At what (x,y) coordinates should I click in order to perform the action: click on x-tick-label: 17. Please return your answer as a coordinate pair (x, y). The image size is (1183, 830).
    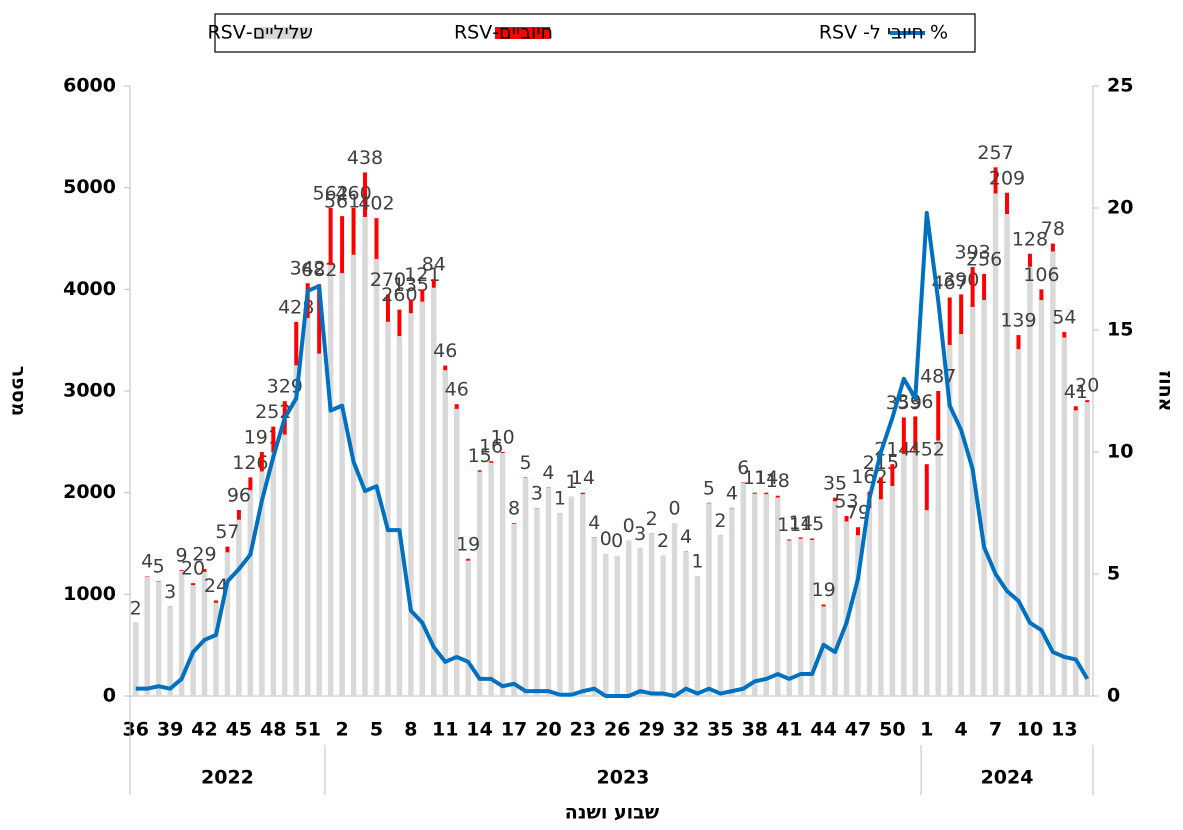
    Looking at the image, I should click on (514, 730).